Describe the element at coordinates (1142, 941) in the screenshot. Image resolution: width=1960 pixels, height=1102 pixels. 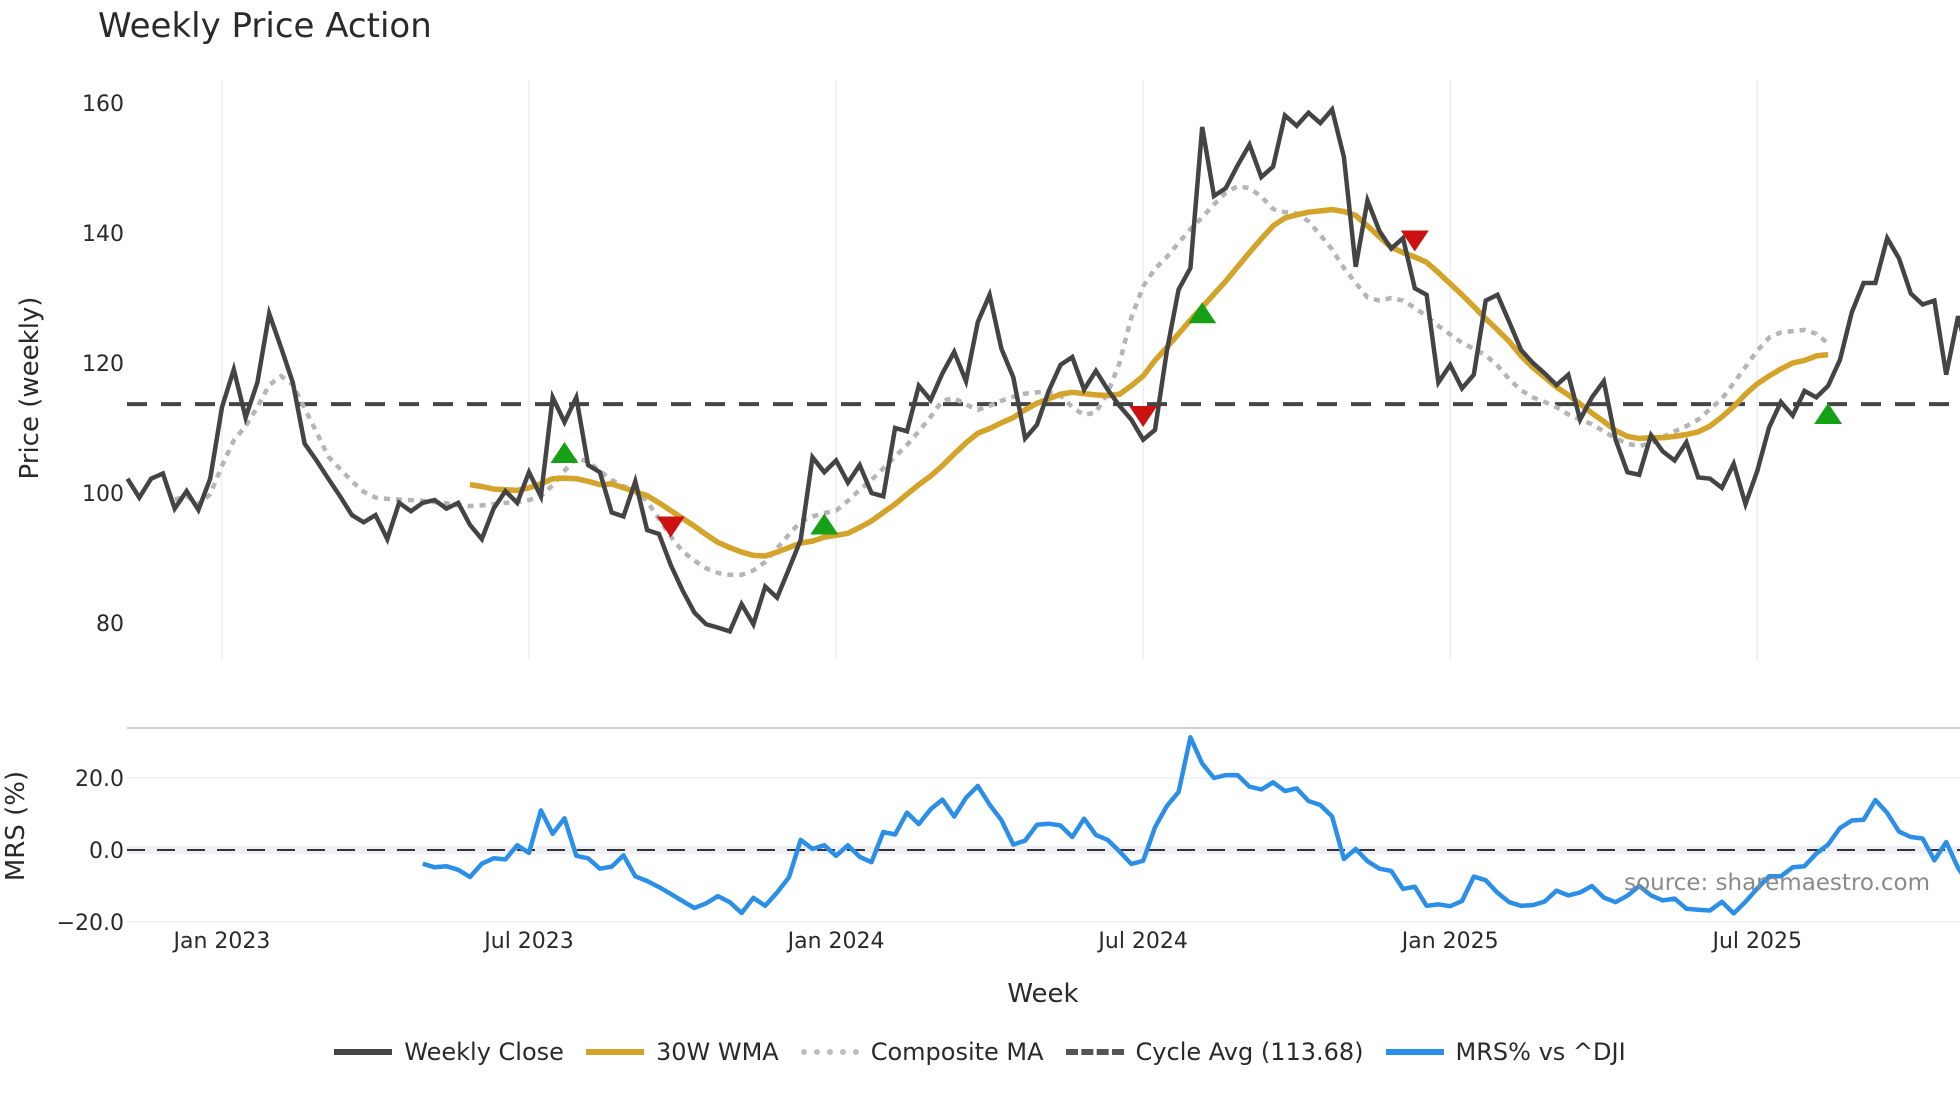
I see `x-tick-label: Jul 2024` at that location.